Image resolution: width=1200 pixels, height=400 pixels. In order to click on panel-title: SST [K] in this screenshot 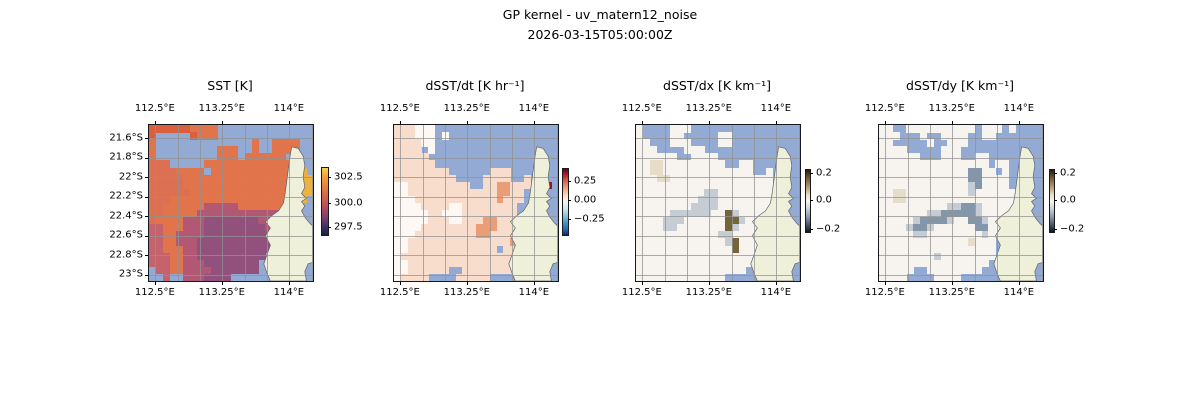, I will do `click(230, 85)`.